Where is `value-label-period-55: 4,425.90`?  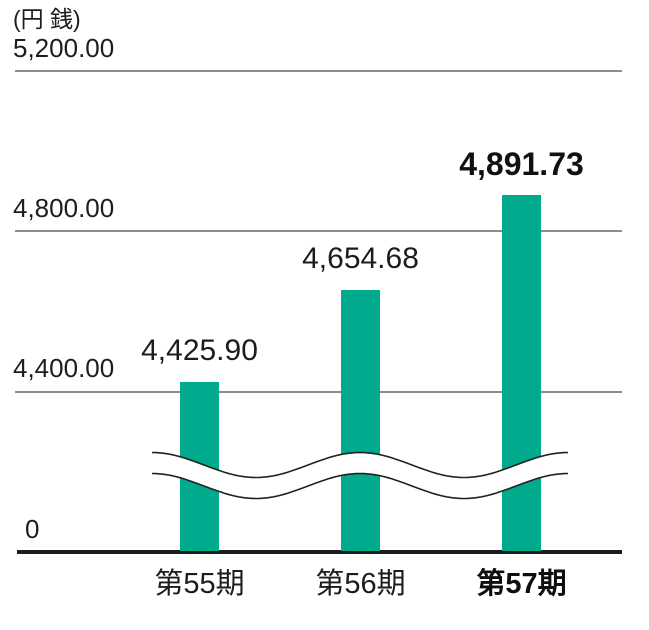 value-label-period-55: 4,425.90 is located at coordinates (199, 350).